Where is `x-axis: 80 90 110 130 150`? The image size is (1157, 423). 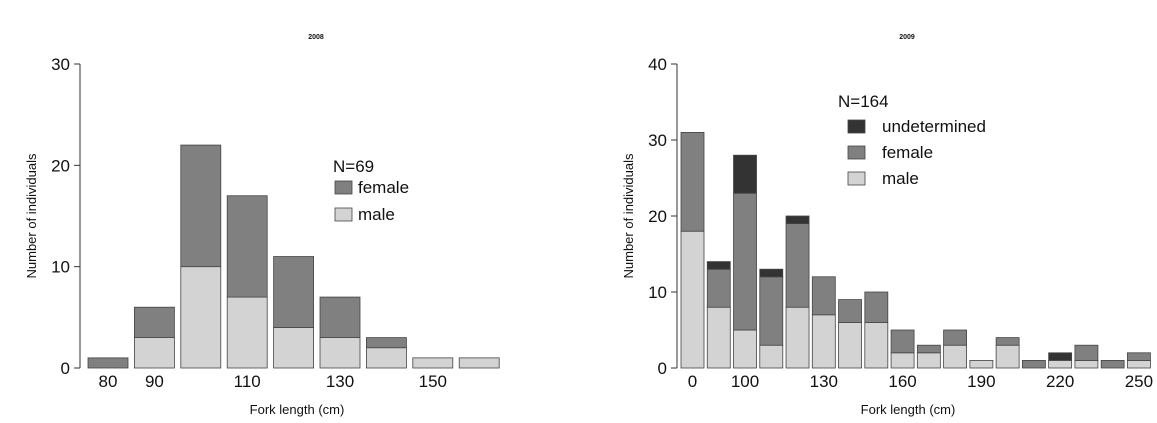
x-axis: 80 90 110 130 150 is located at coordinates (273, 381).